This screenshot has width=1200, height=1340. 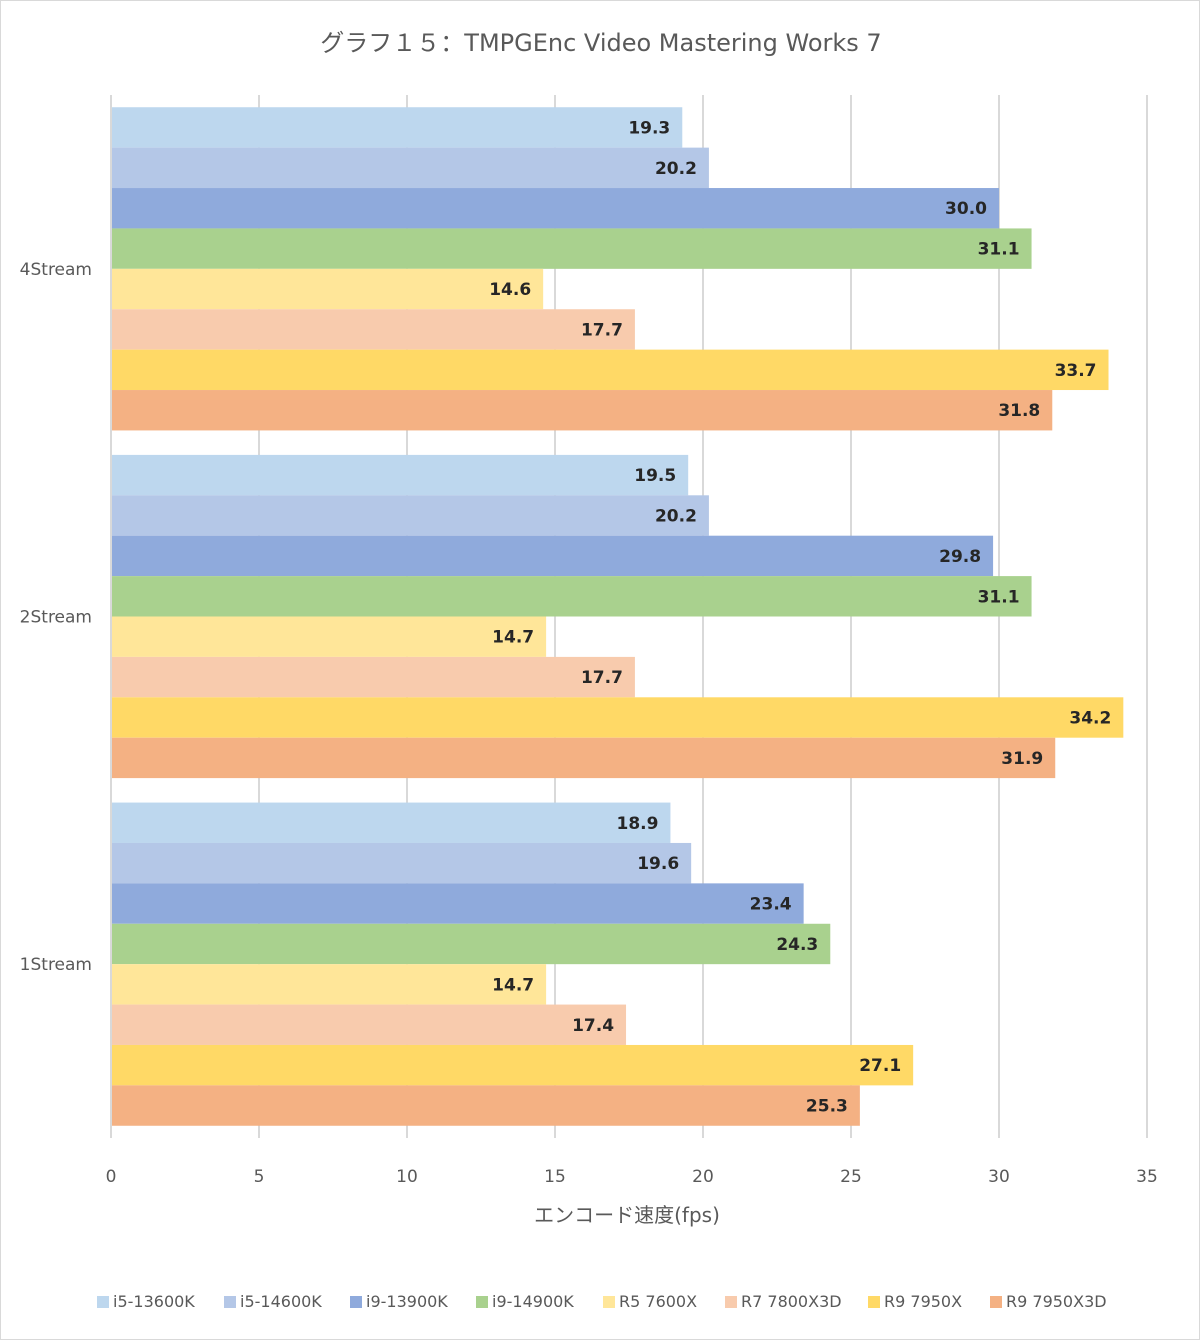 I want to click on x-tick-label: 0, so click(x=111, y=1177).